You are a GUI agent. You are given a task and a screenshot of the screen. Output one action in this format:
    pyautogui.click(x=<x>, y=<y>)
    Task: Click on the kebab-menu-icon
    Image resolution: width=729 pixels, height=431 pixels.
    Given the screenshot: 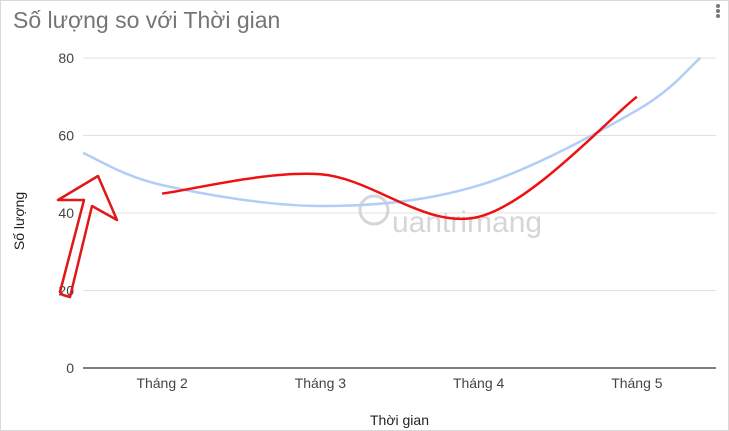 What is the action you would take?
    pyautogui.click(x=718, y=12)
    